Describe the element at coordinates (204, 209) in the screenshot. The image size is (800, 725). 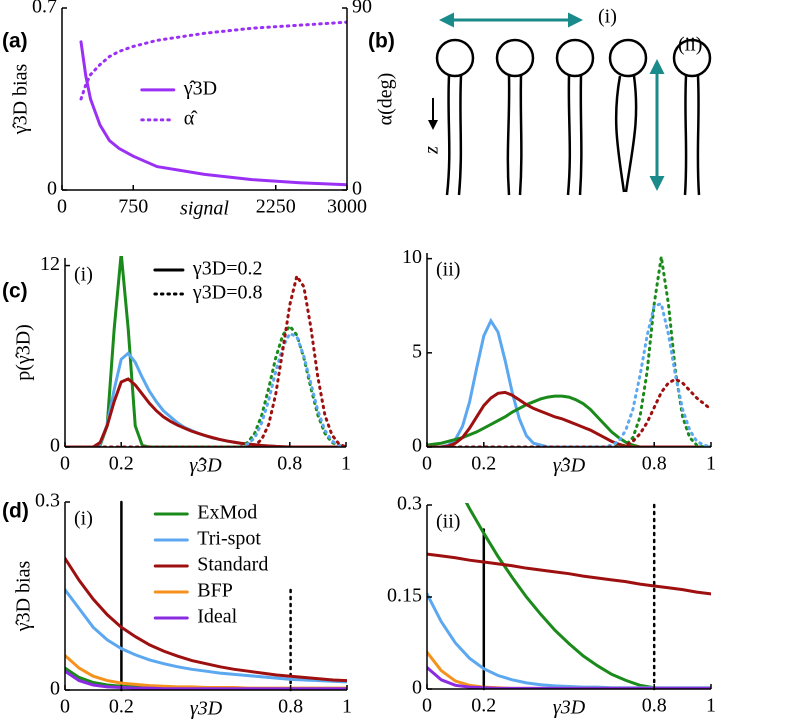
I see `x-axis-label: signal` at that location.